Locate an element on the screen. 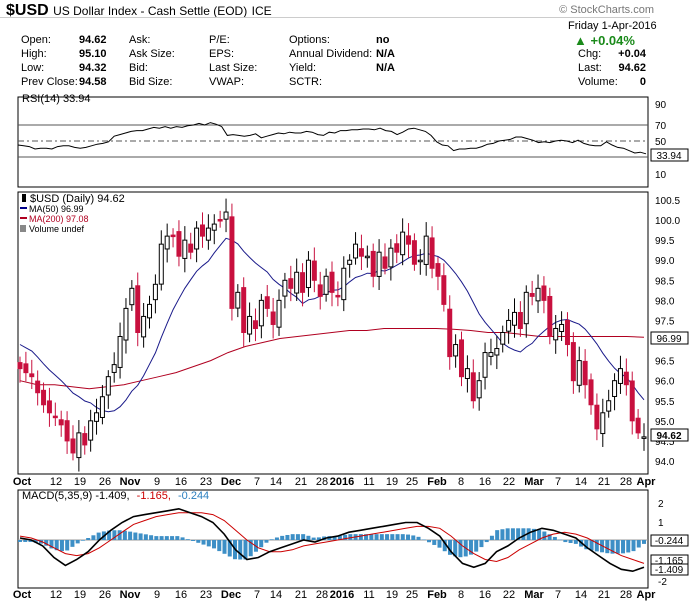 This screenshot has height=603, width=700. macd-legend-hist: -0.244 is located at coordinates (193, 496).